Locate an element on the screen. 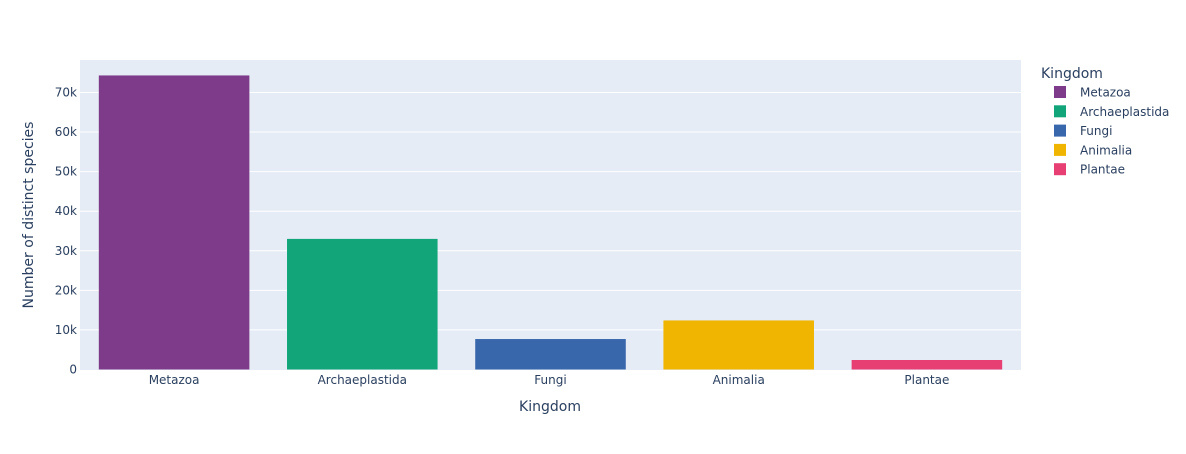 The image size is (1186, 454). legend-swatch-fungi is located at coordinates (1060, 130).